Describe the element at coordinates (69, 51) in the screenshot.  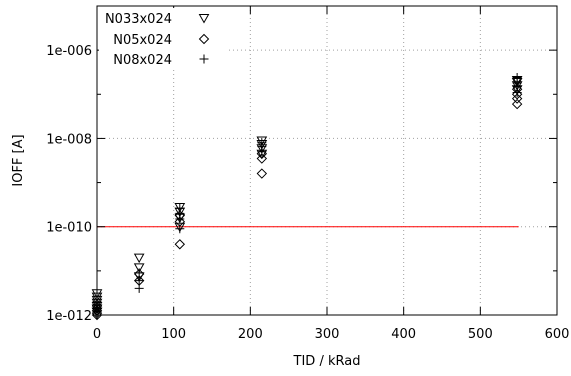
I see `y-tick-label: 1e-006` at that location.